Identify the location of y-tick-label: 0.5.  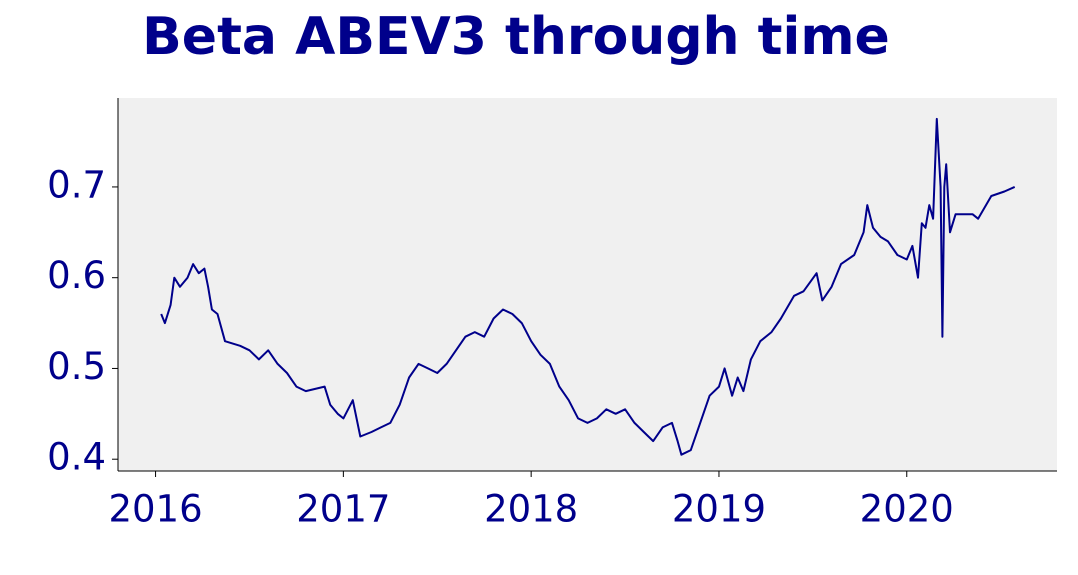
(76, 366).